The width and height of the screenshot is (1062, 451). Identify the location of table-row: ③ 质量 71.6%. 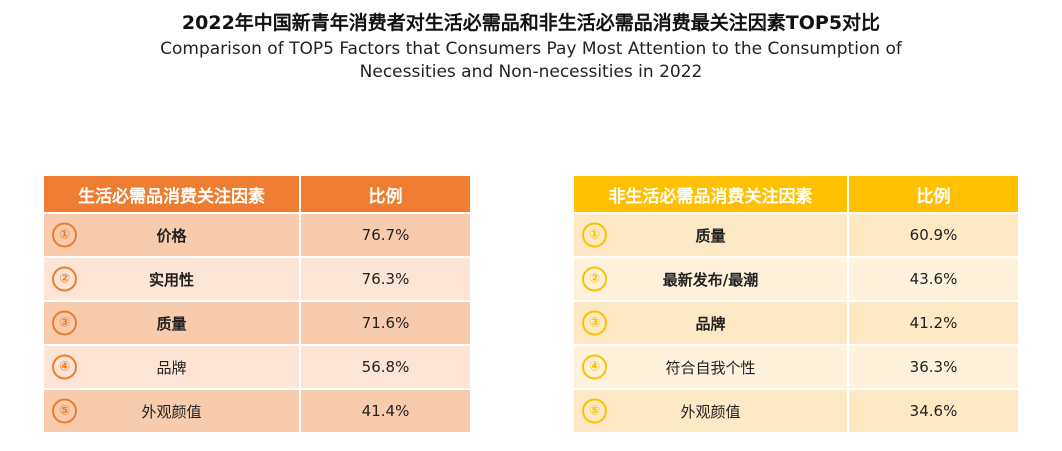
(257, 322).